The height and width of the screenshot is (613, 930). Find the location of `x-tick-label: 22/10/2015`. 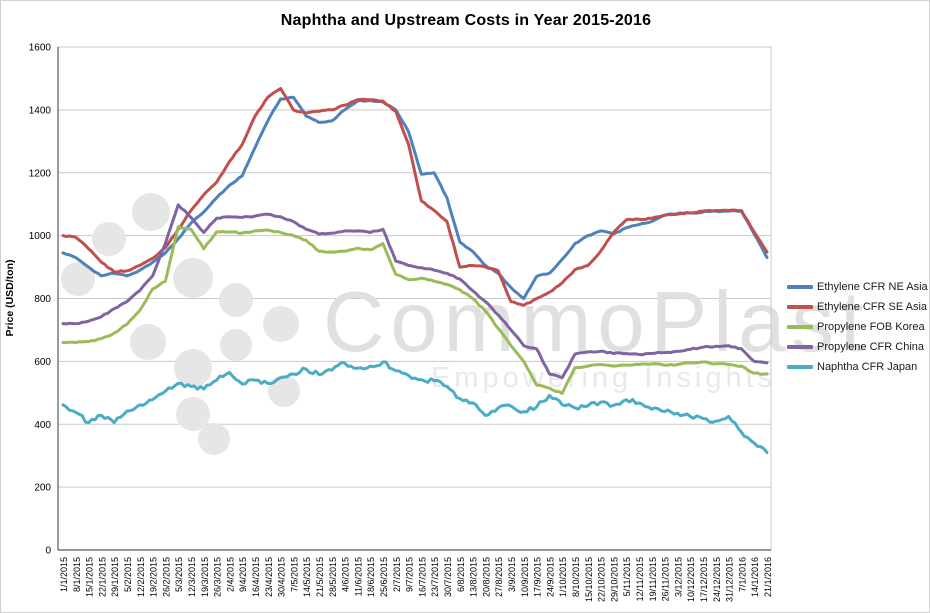

x-tick-label: 22/10/2015 is located at coordinates (602, 579).